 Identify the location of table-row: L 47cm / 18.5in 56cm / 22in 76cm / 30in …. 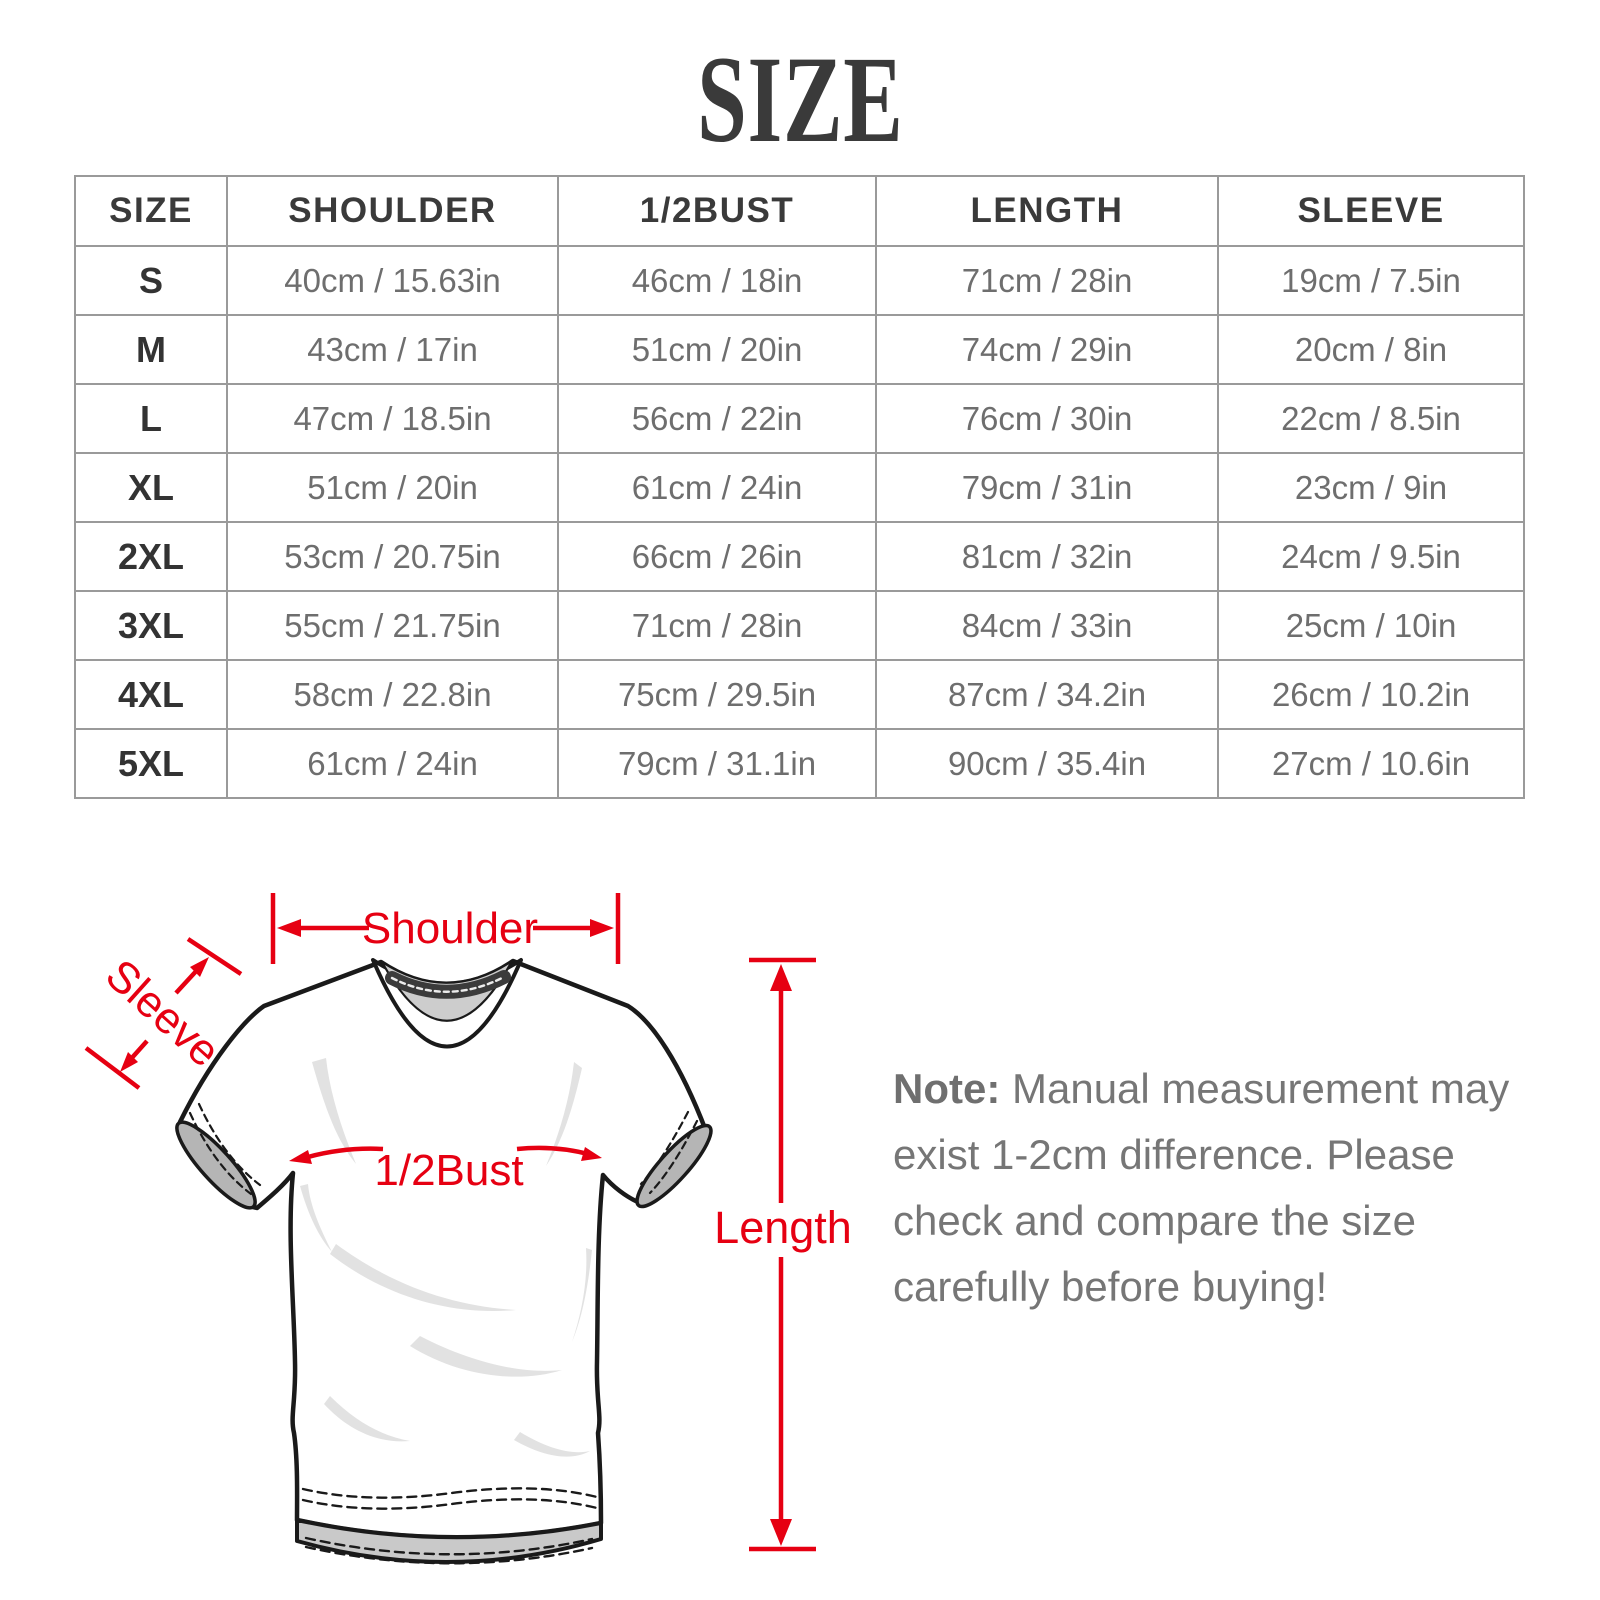
(799, 418).